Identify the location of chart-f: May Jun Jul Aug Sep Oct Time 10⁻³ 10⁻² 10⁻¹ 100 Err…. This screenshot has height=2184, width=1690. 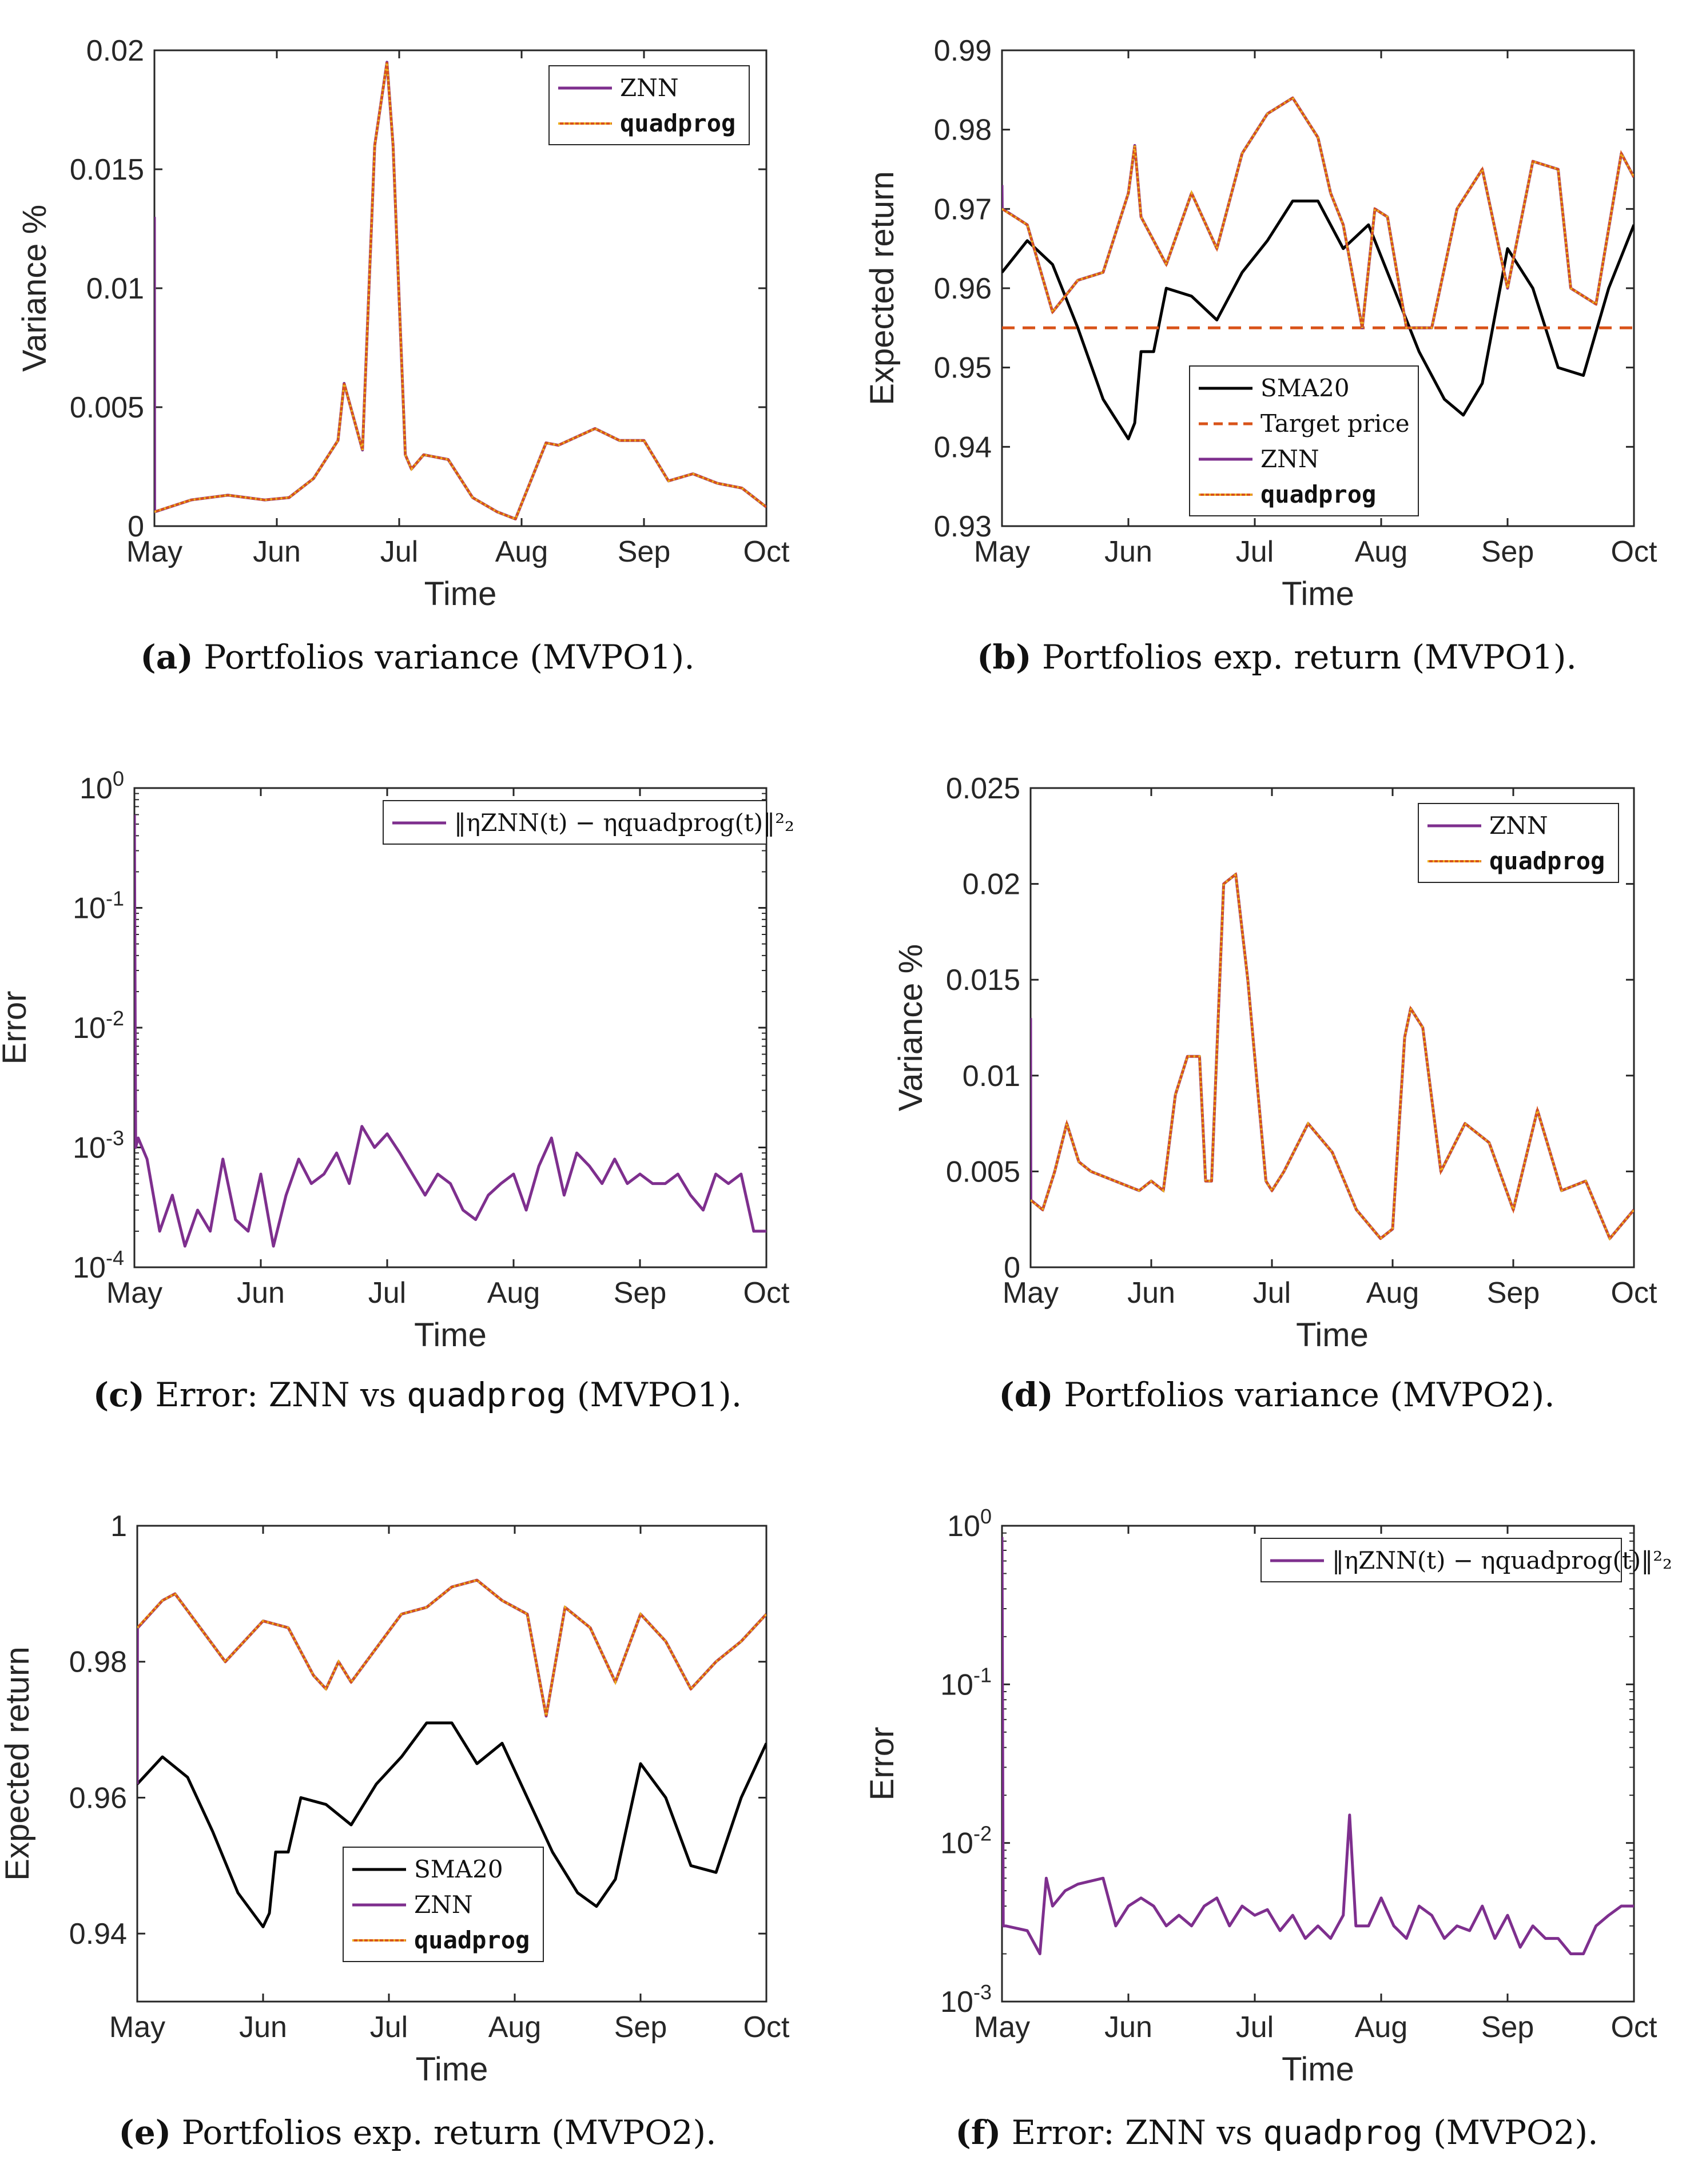
(1268, 1796).